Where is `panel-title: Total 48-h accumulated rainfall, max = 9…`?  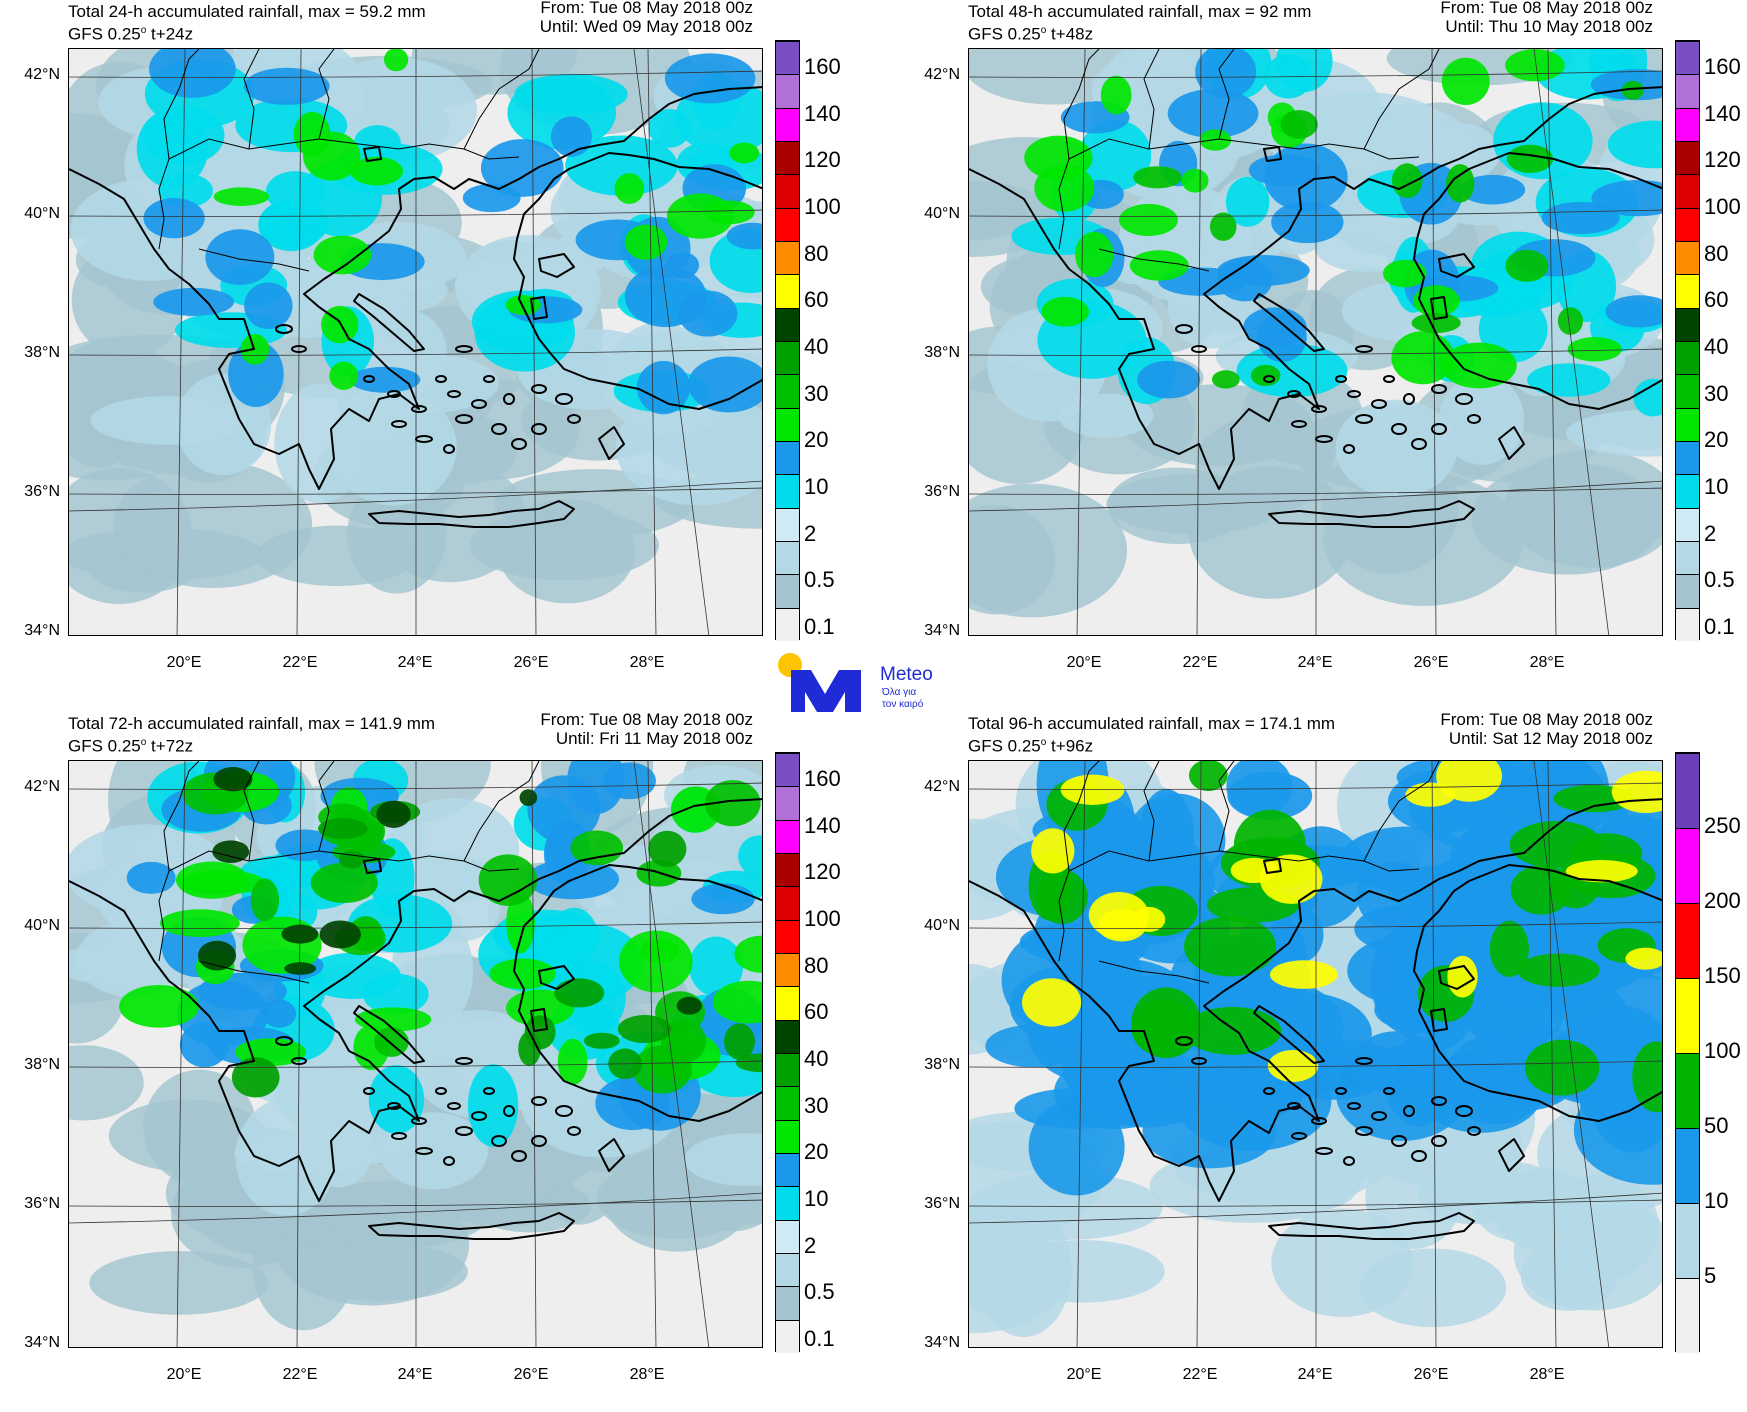
panel-title: Total 48-h accumulated rainfall, max = 9… is located at coordinates (1140, 11).